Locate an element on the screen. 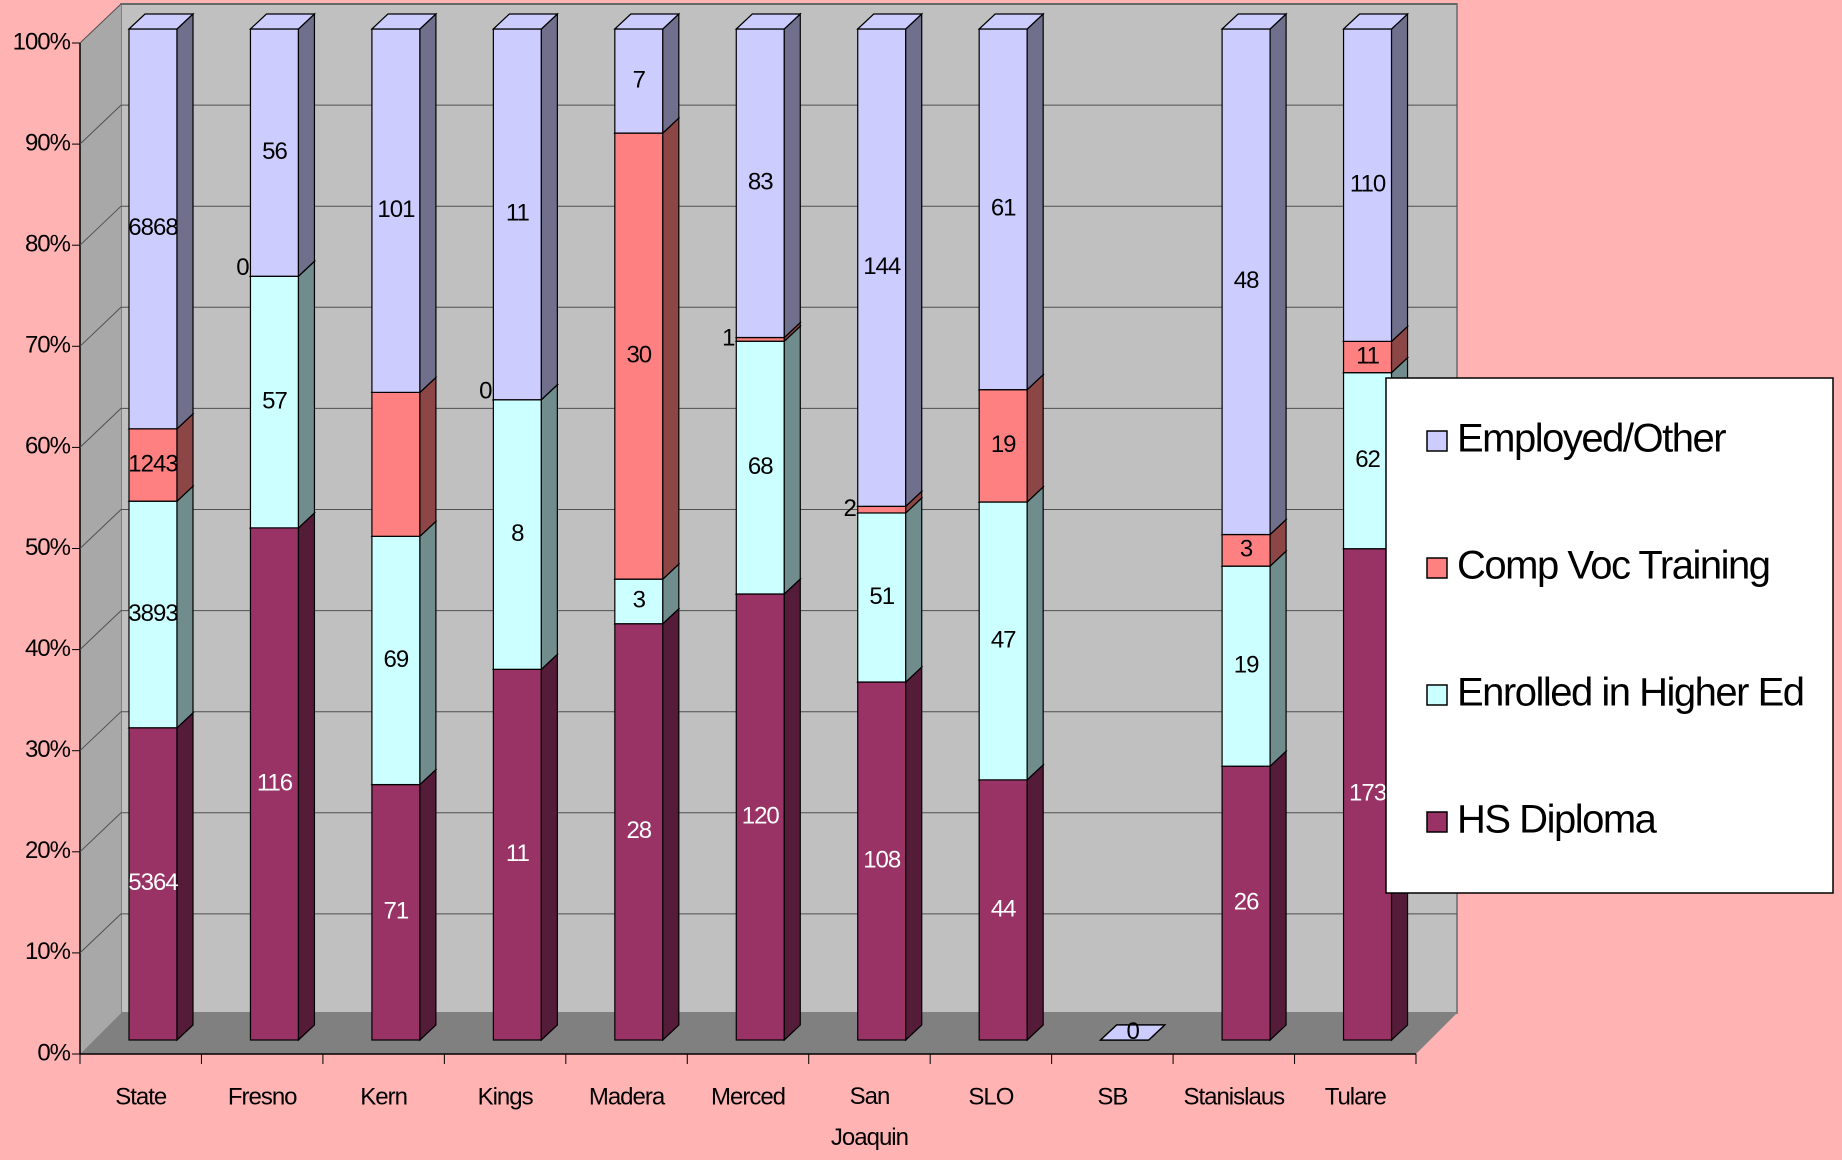  value-label: 71 is located at coordinates (396, 911).